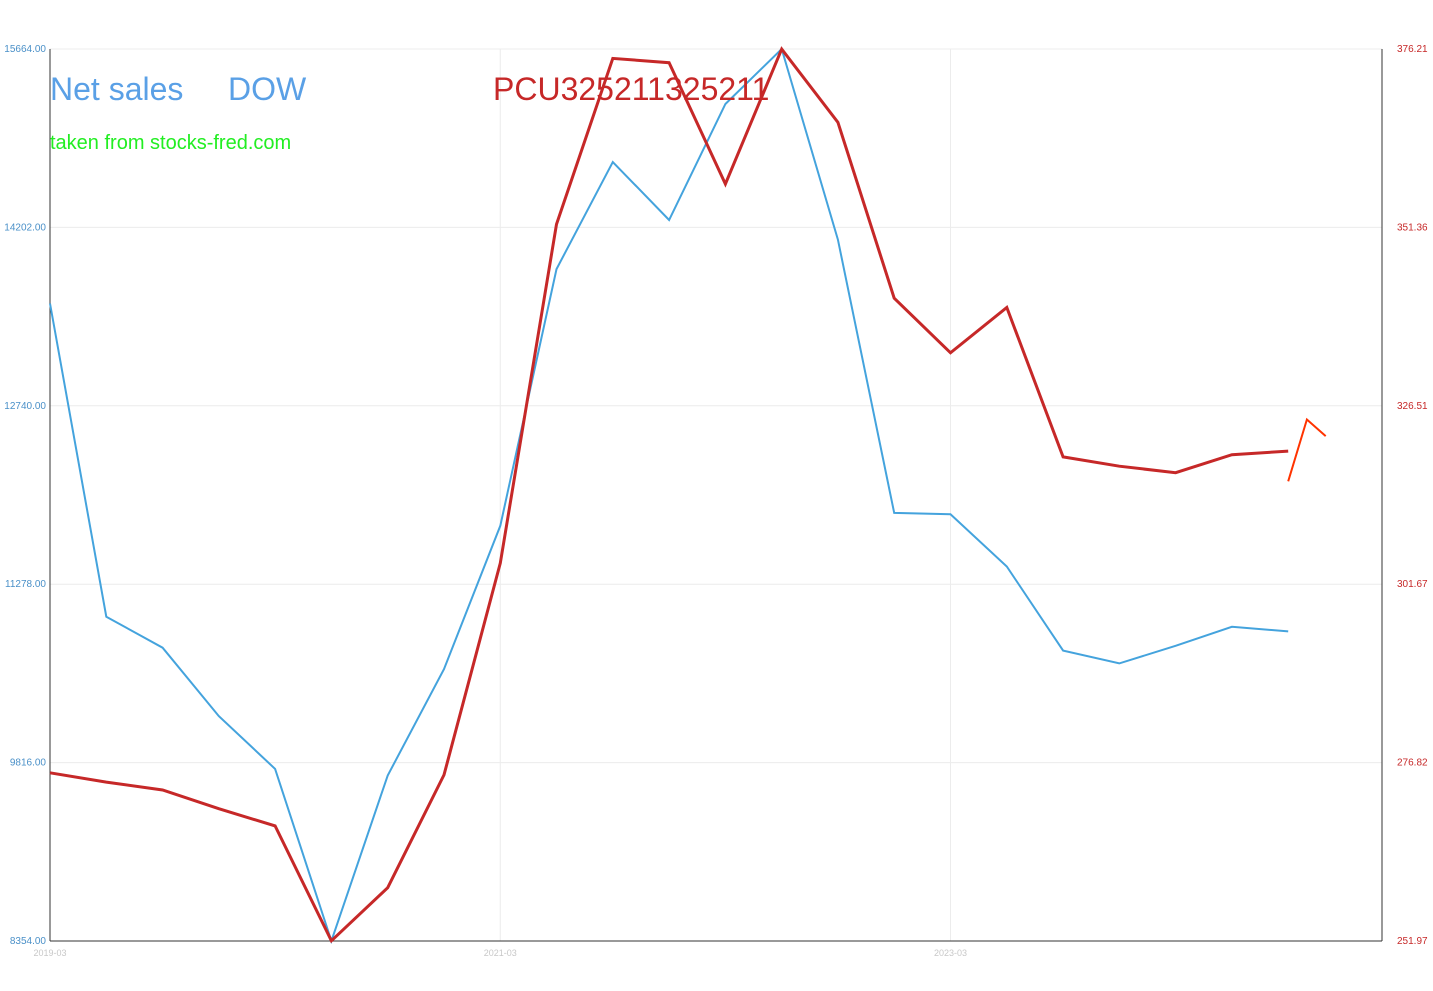  I want to click on right-tick-label: 326.51, so click(1412, 406).